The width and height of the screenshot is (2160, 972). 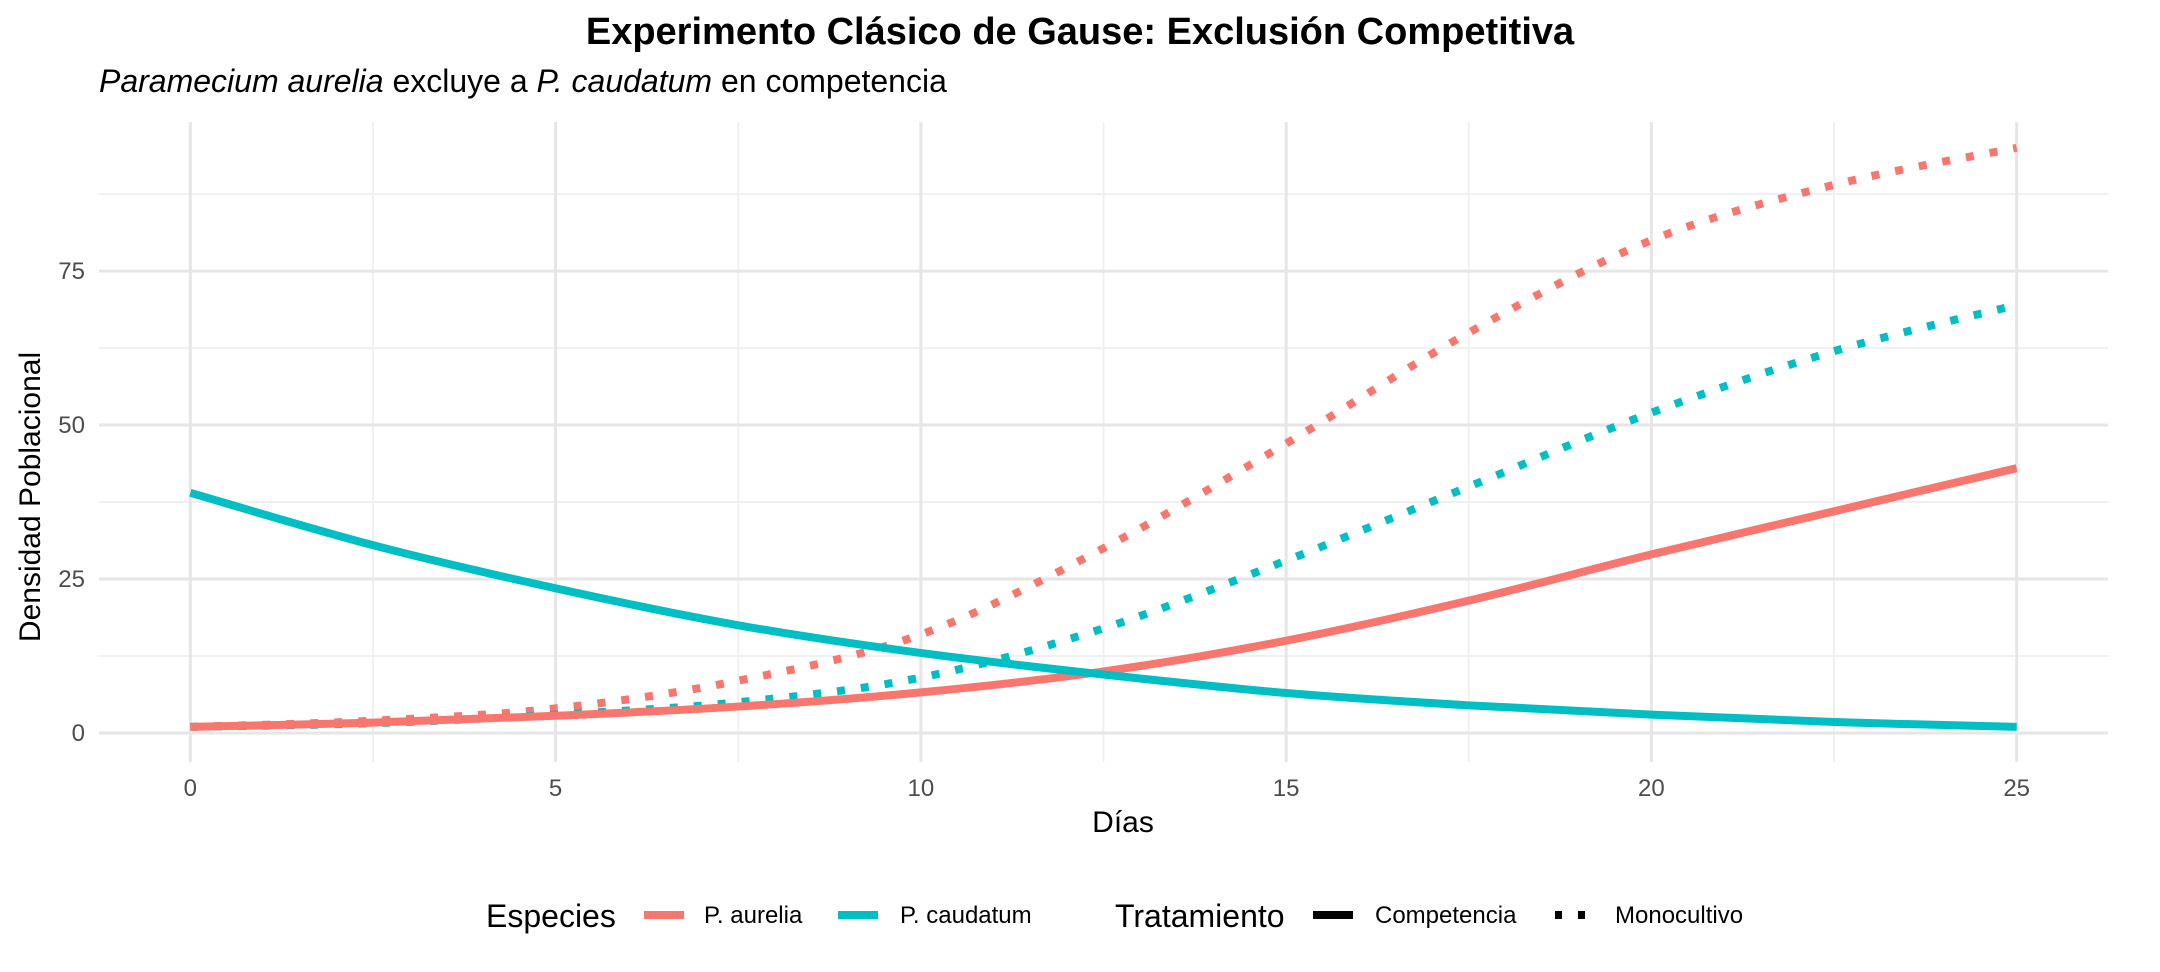 What do you see at coordinates (1123, 822) in the screenshot?
I see `x-axis-title: Días` at bounding box center [1123, 822].